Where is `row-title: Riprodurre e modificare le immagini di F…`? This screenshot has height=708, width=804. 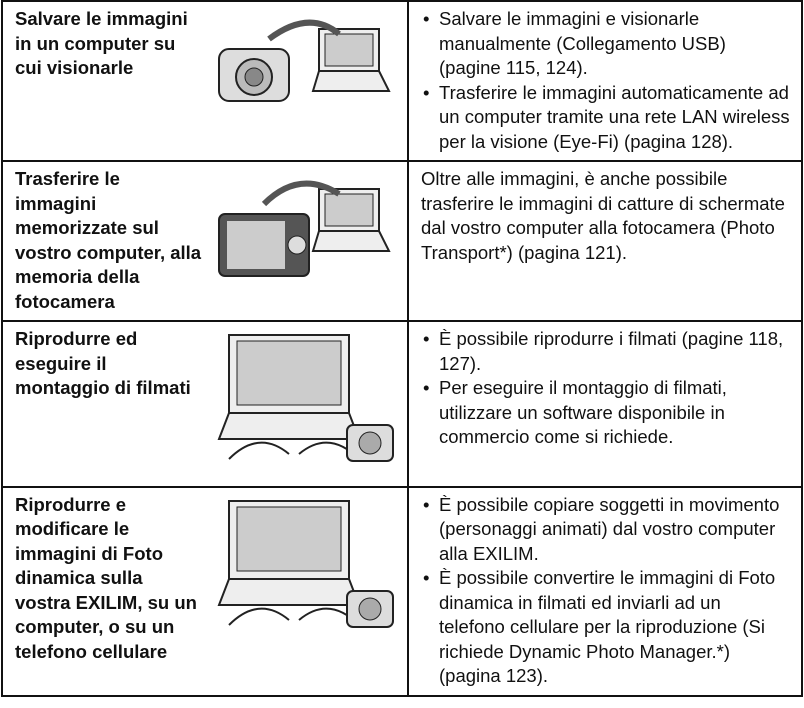 row-title: Riprodurre e modificare le immagini di F… is located at coordinates (106, 577).